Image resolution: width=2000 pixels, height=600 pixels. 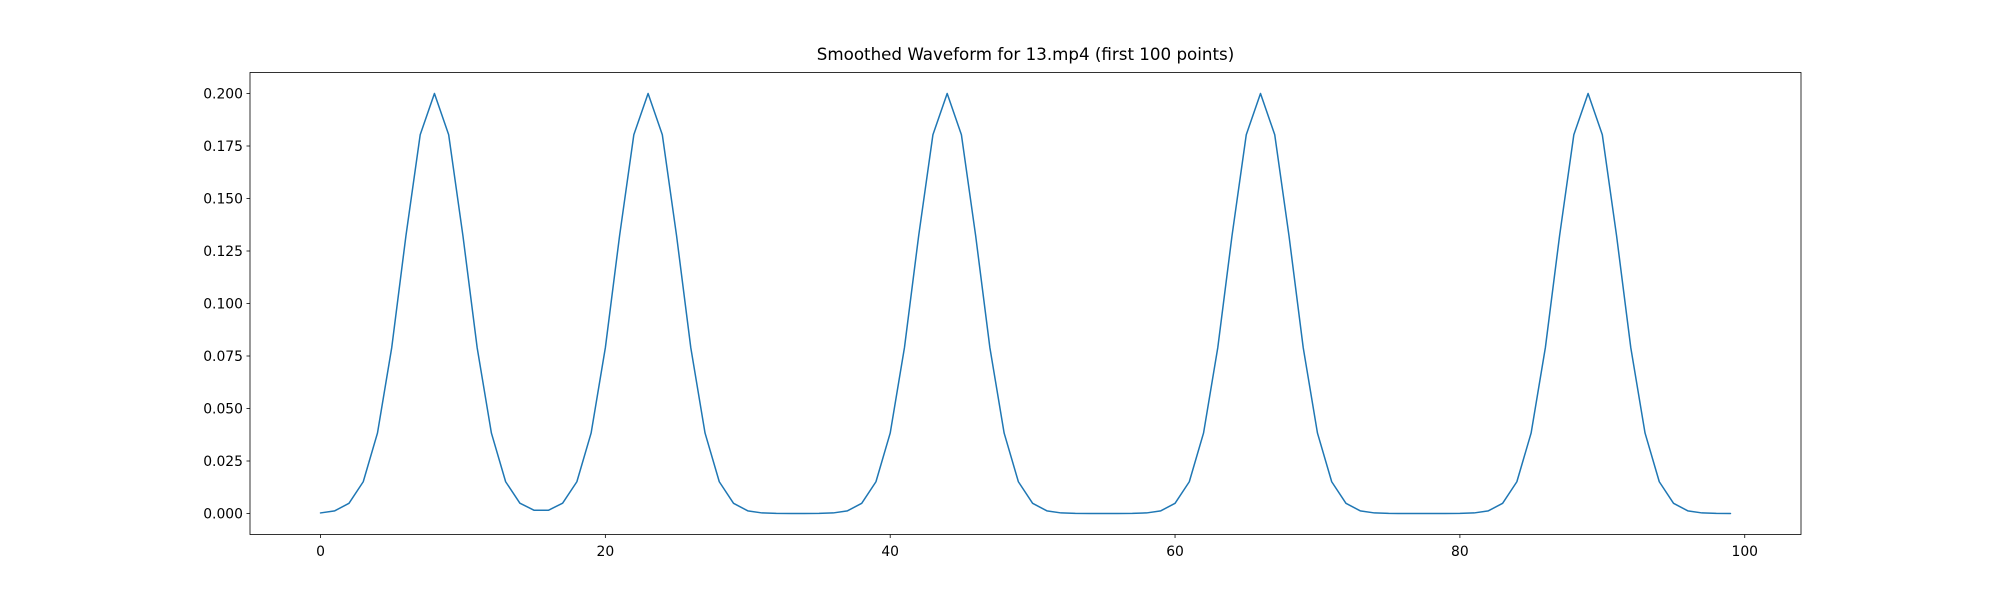 I want to click on y-axis-tick-label: 0.200, so click(x=223, y=94).